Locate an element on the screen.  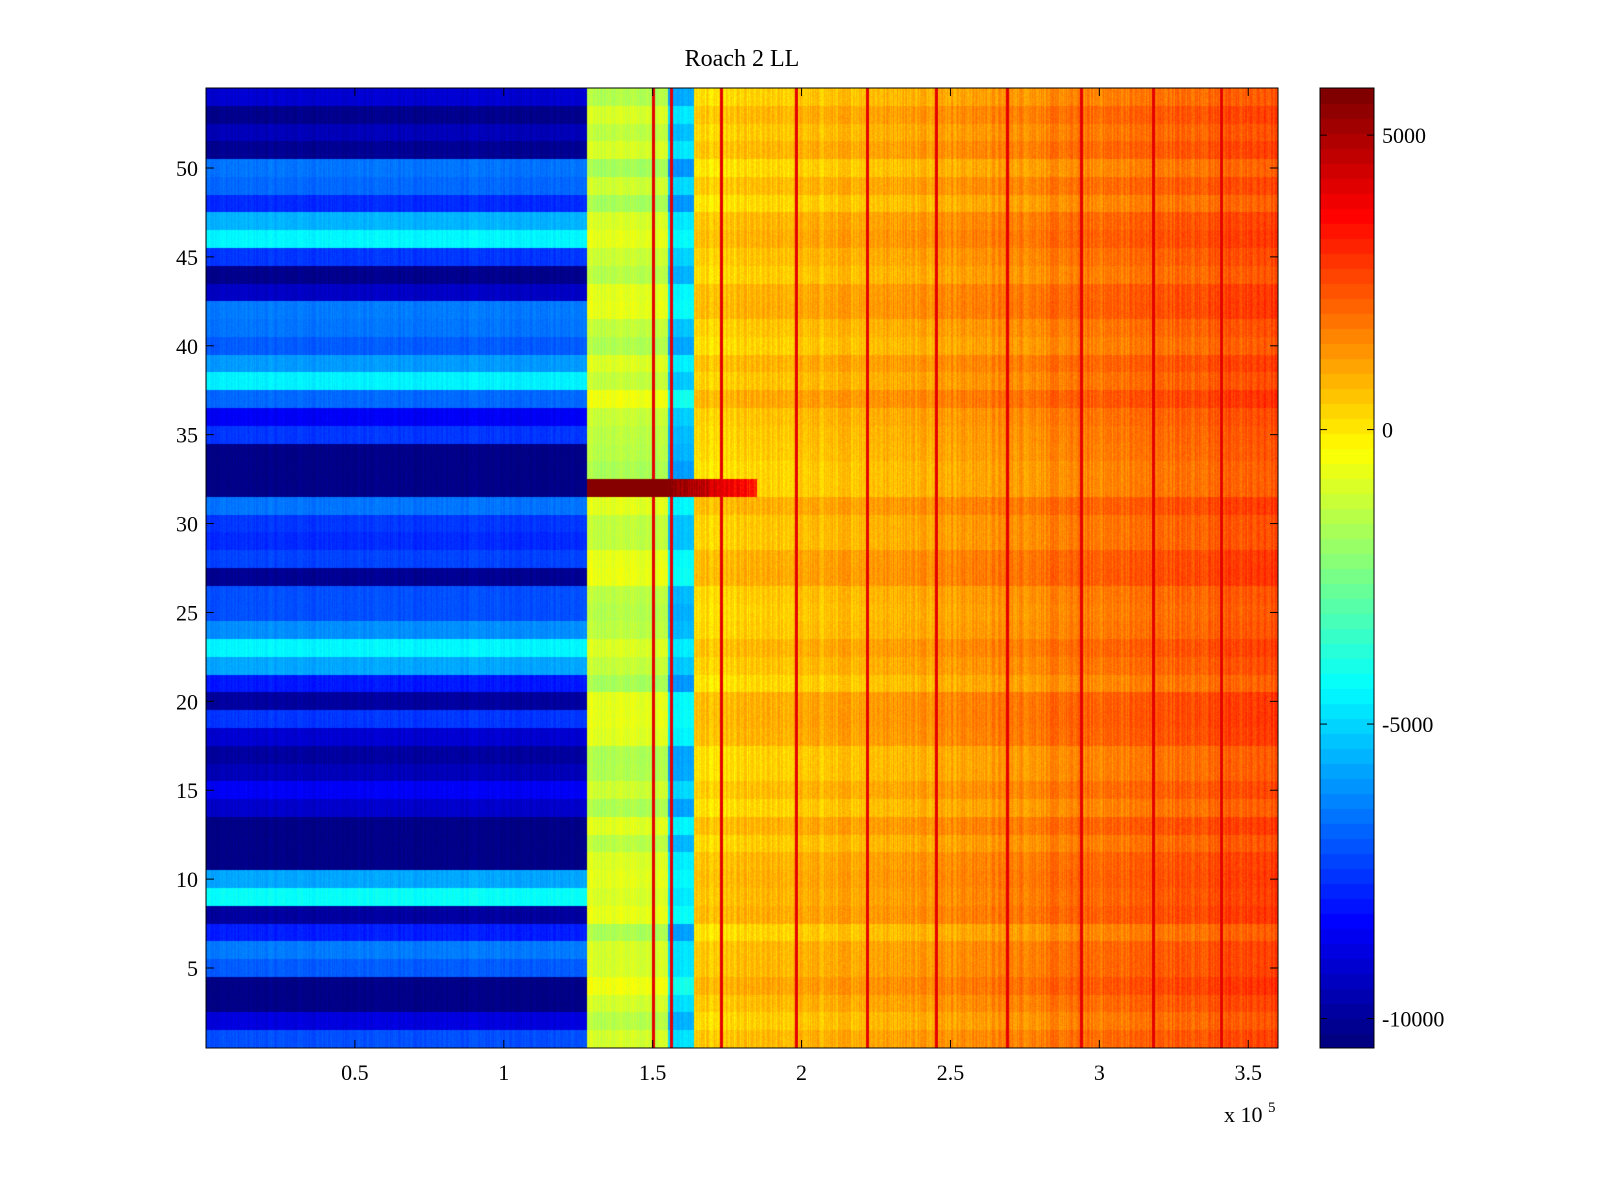
y-tick-label: 25 is located at coordinates (187, 612).